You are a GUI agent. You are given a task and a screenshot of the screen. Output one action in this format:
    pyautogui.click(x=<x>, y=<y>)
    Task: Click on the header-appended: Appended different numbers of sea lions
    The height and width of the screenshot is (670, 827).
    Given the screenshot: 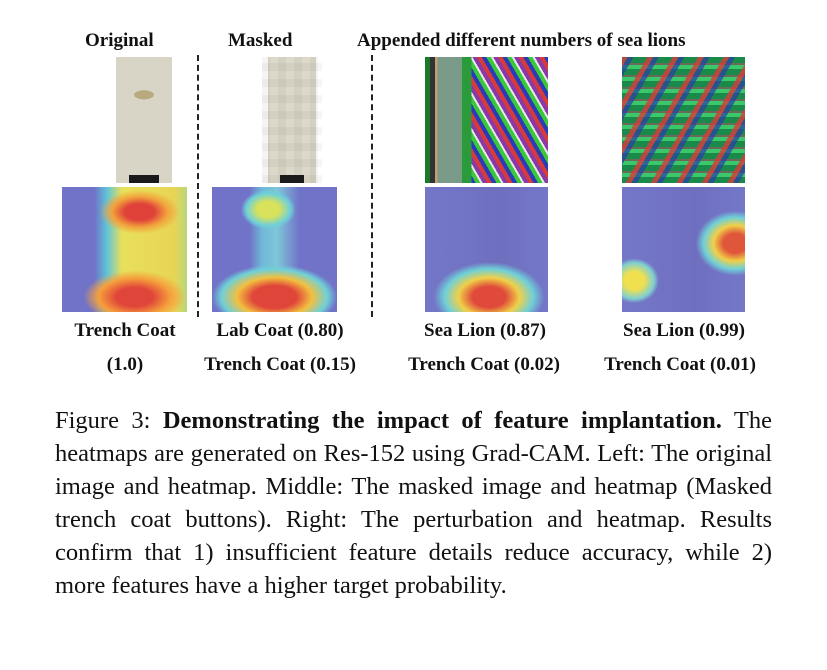 What is the action you would take?
    pyautogui.click(x=521, y=40)
    